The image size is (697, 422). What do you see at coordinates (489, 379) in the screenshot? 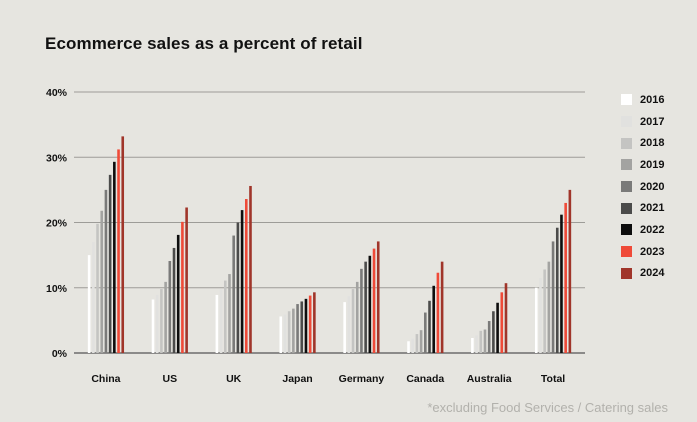
I see `x-tick-label: Australia` at bounding box center [489, 379].